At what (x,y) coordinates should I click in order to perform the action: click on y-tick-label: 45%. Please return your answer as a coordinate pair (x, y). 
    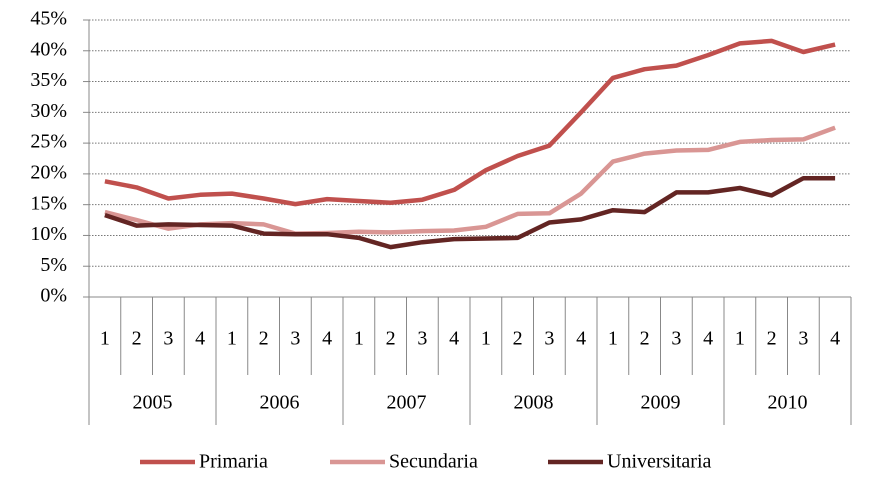
    Looking at the image, I should click on (48, 19).